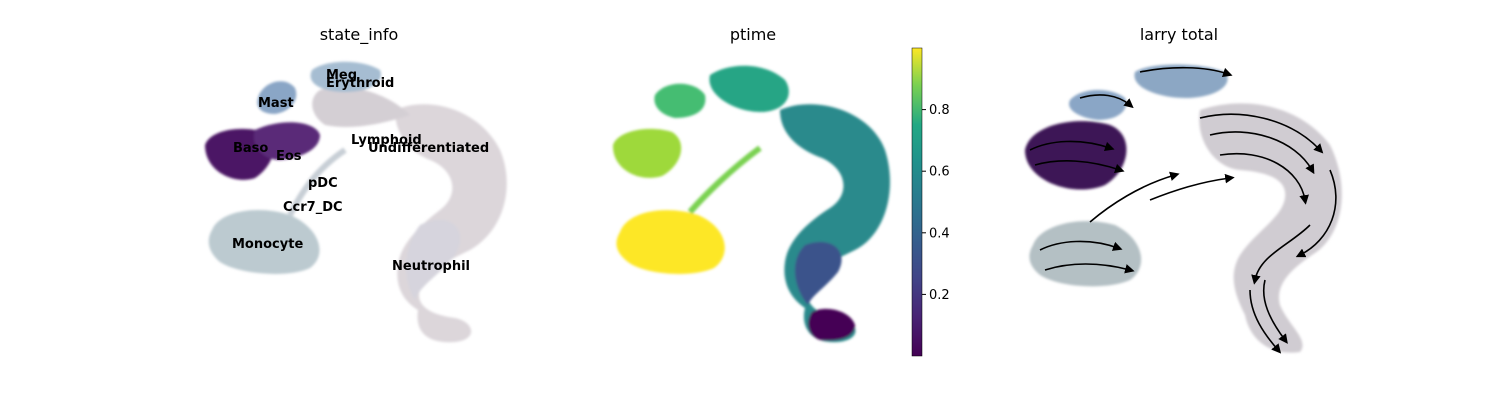 Image resolution: width=1500 pixels, height=400 pixels. What do you see at coordinates (939, 295) in the screenshot?
I see `colorbar-tick-label: 0.2` at bounding box center [939, 295].